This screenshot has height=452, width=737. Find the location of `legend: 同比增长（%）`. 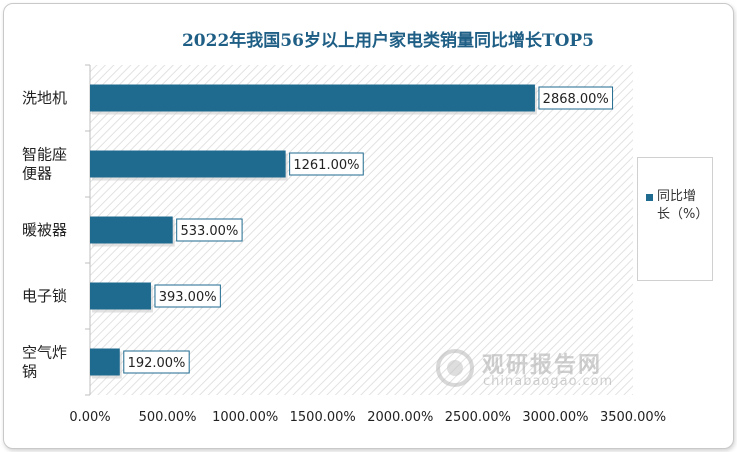

legend: 同比增长（%） is located at coordinates (675, 219).